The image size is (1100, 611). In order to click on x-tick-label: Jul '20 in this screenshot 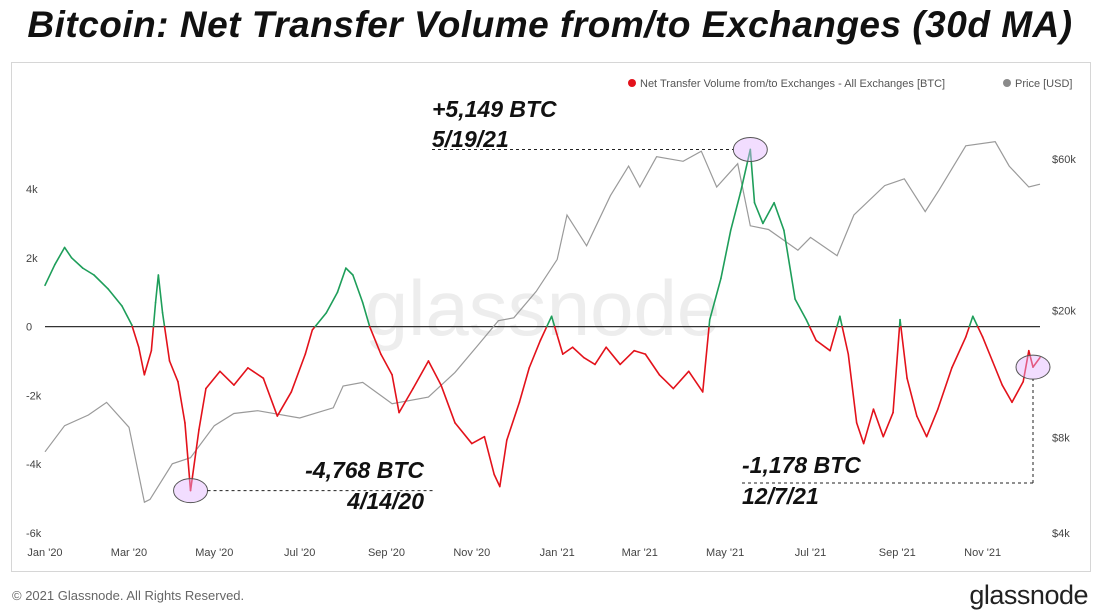, I will do `click(299, 553)`.